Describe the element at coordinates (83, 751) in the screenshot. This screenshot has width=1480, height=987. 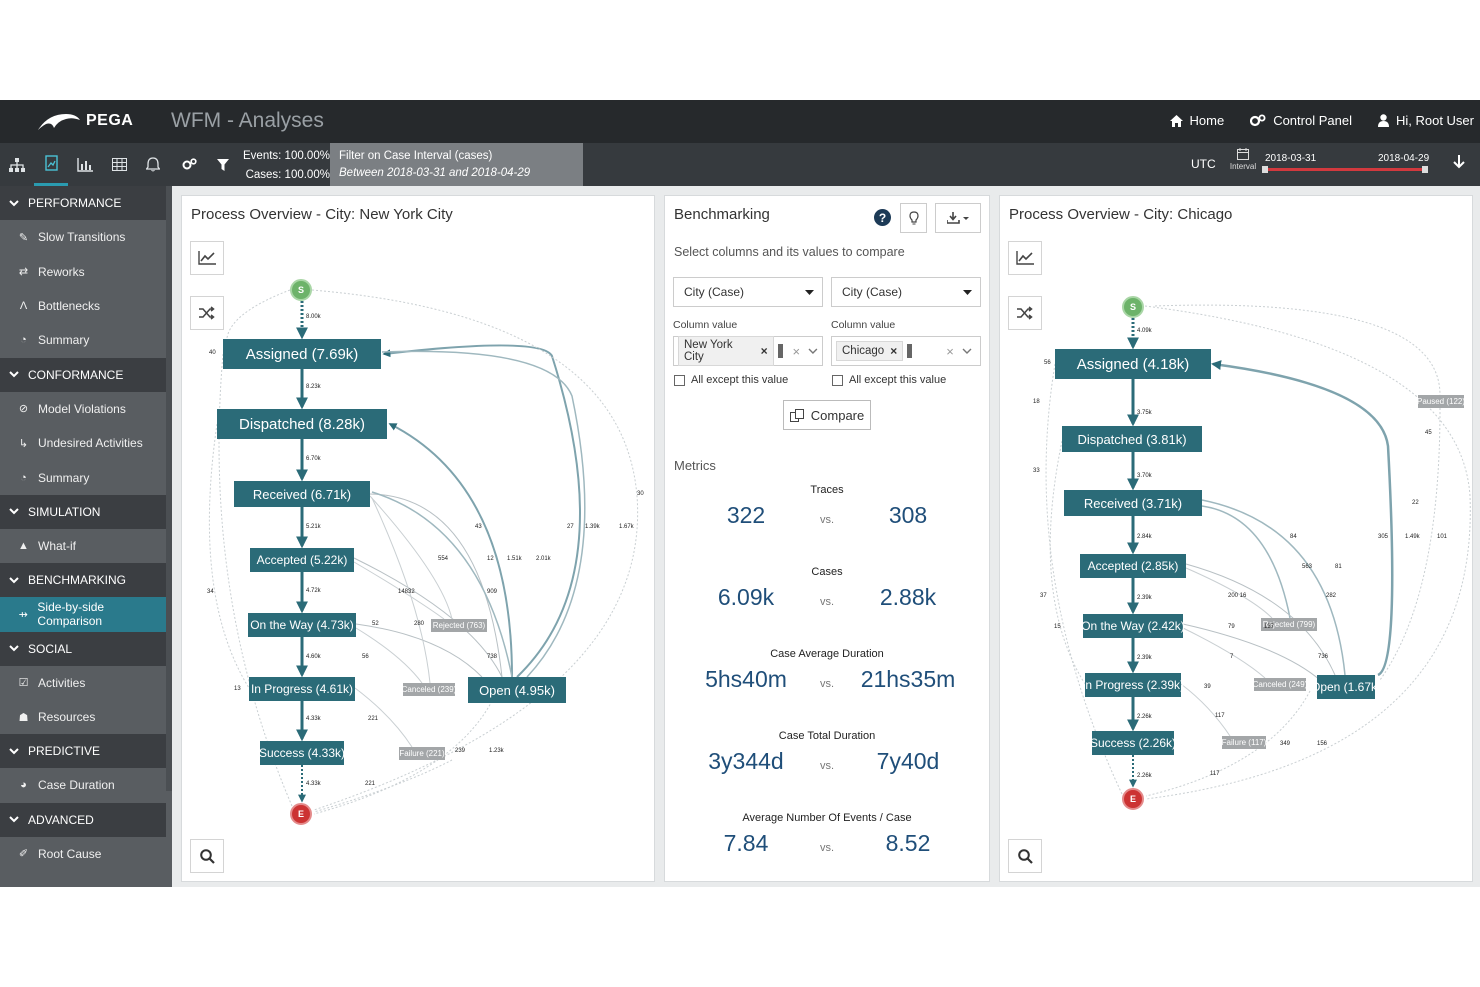
I see `sidebar-section-predictive: PREDICTIVE` at that location.